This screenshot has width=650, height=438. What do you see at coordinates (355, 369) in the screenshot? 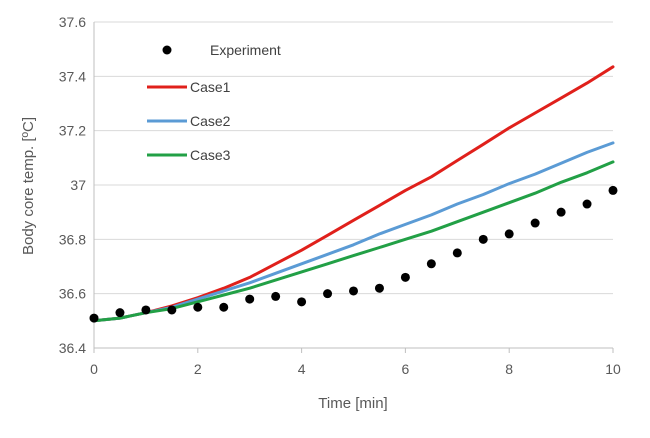
I see `x-tick-labels: 0 2 4 6 8 10` at bounding box center [355, 369].